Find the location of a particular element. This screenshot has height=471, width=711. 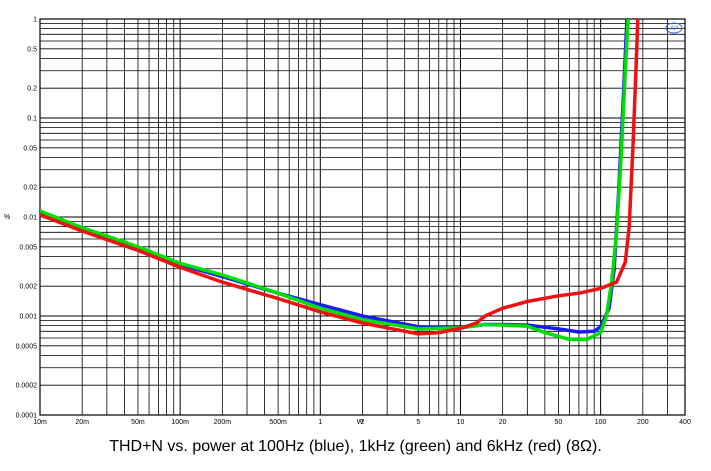

x-tick-label: 20m is located at coordinates (82, 422).